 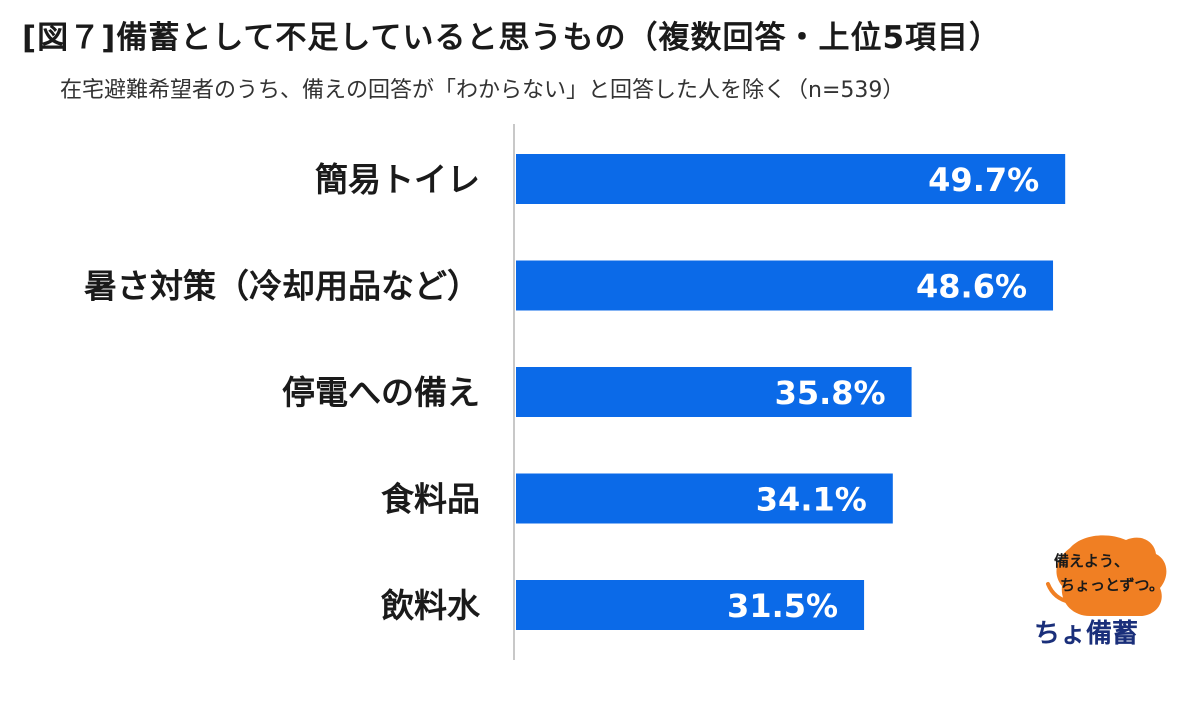 What do you see at coordinates (1112, 585) in the screenshot?
I see `logo-tagline-2: ちょっとずつ。` at bounding box center [1112, 585].